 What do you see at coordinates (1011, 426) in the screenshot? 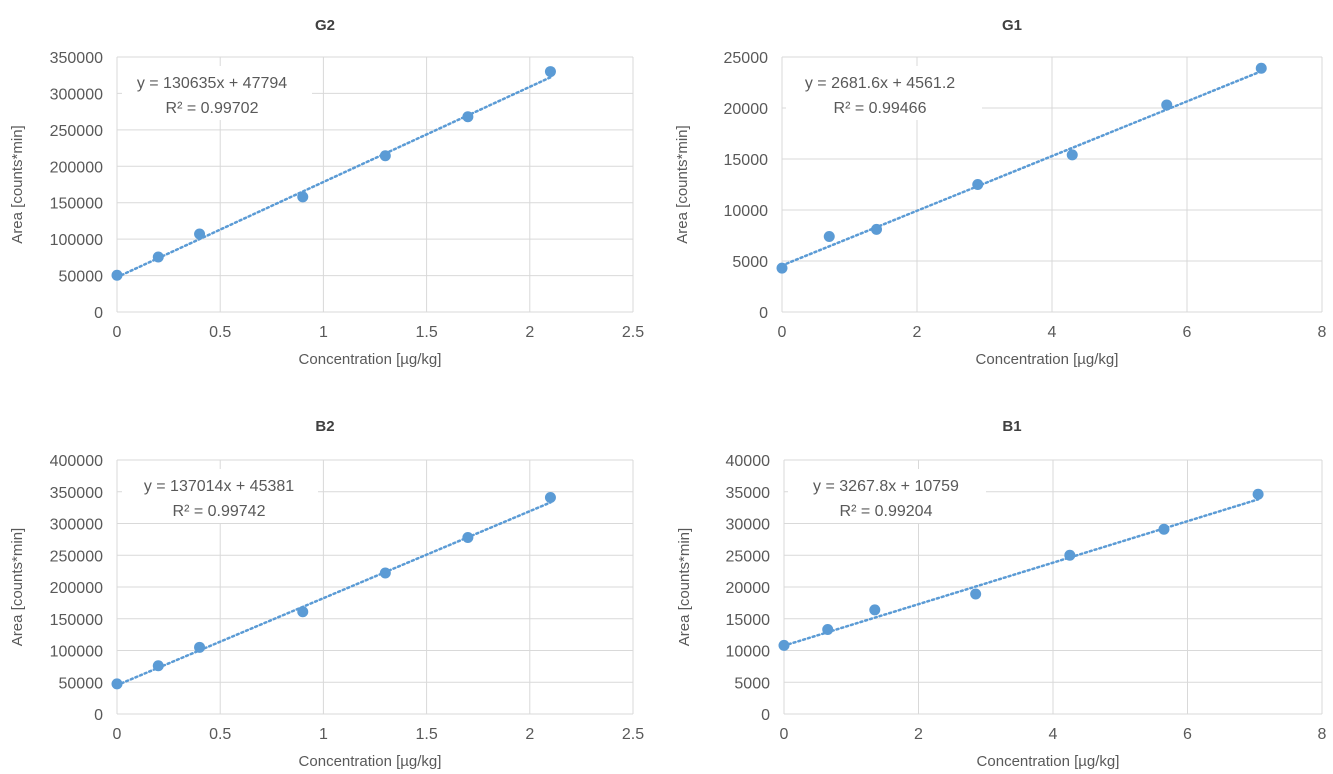
I see `chart-title: B1` at bounding box center [1011, 426].